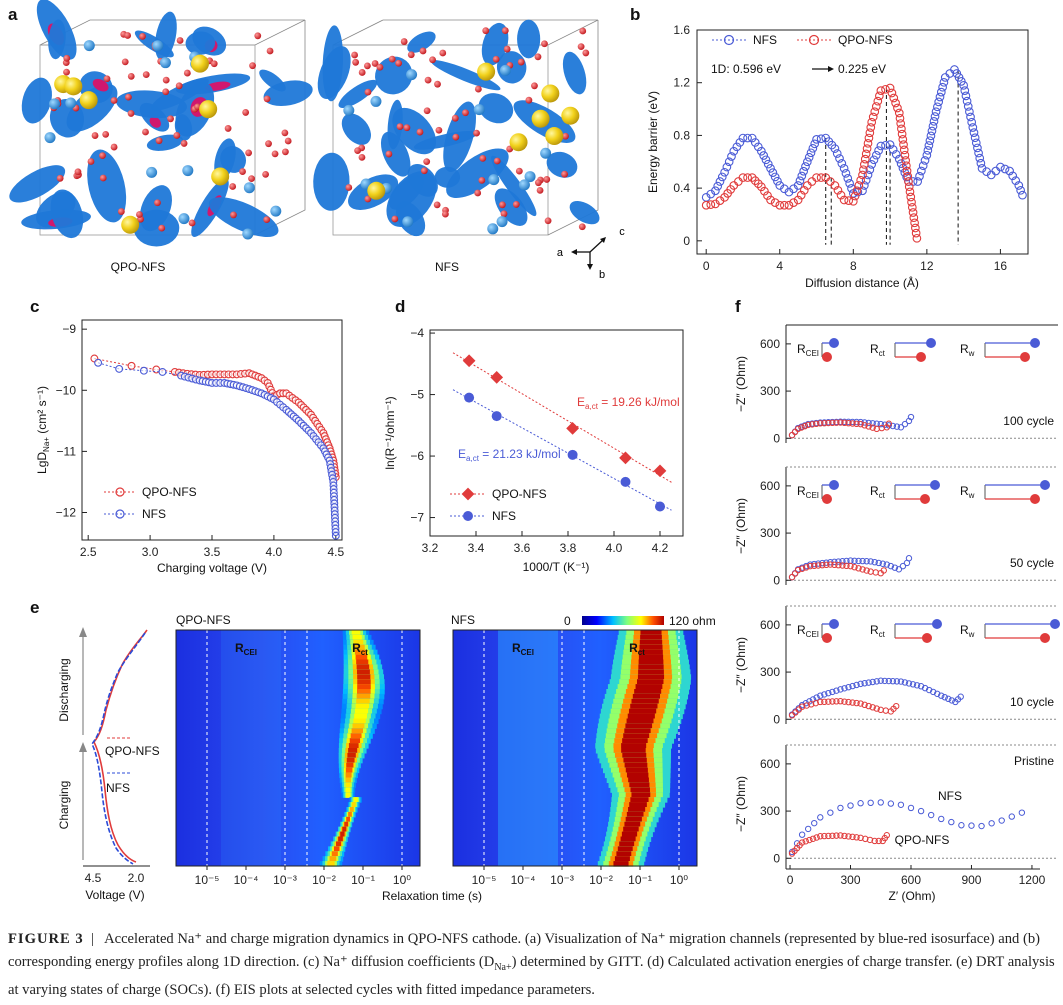 The image size is (1063, 1005). What do you see at coordinates (335, 552) in the screenshot?
I see `plot-c-xtick-label: 4.5` at bounding box center [335, 552].